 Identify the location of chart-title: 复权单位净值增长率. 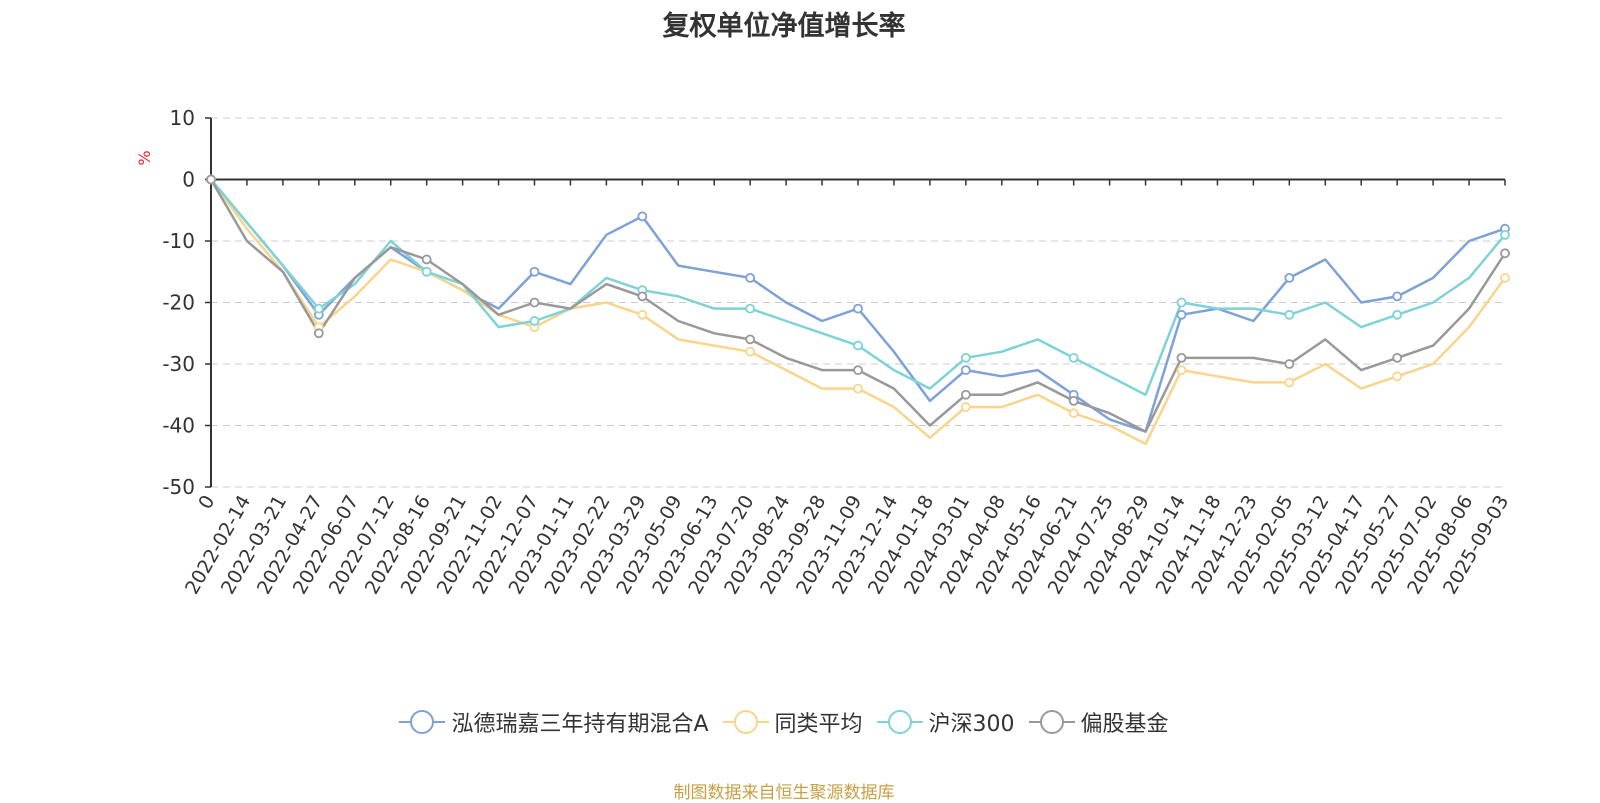
(784, 26).